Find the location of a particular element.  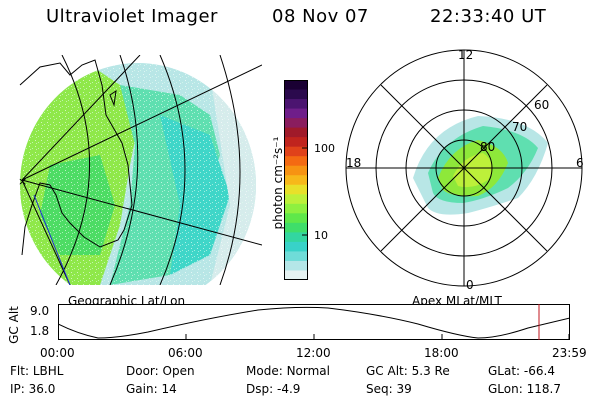

mlt-label-6: 6 is located at coordinates (580, 163).